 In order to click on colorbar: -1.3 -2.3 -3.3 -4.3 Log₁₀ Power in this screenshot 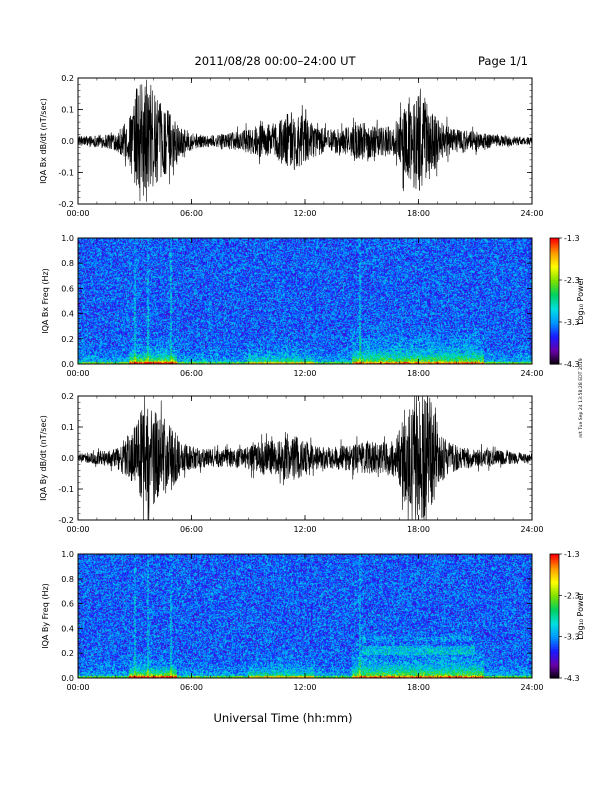, I will do `click(567, 616)`.